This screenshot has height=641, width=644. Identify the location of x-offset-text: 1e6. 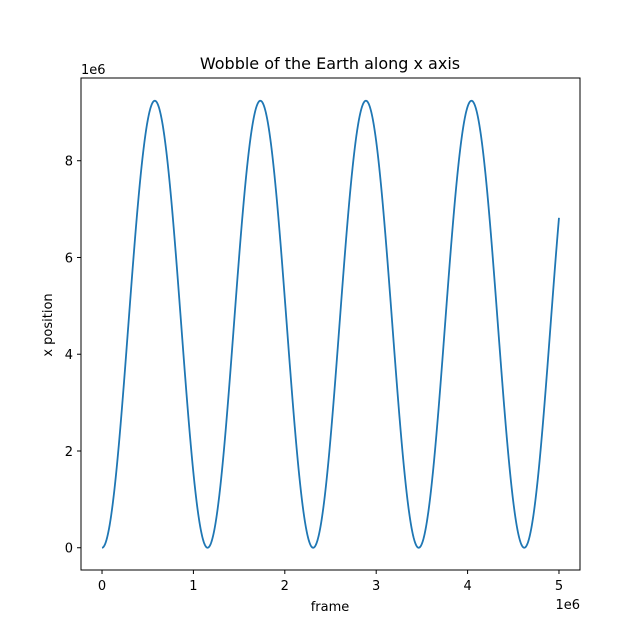
(567, 605).